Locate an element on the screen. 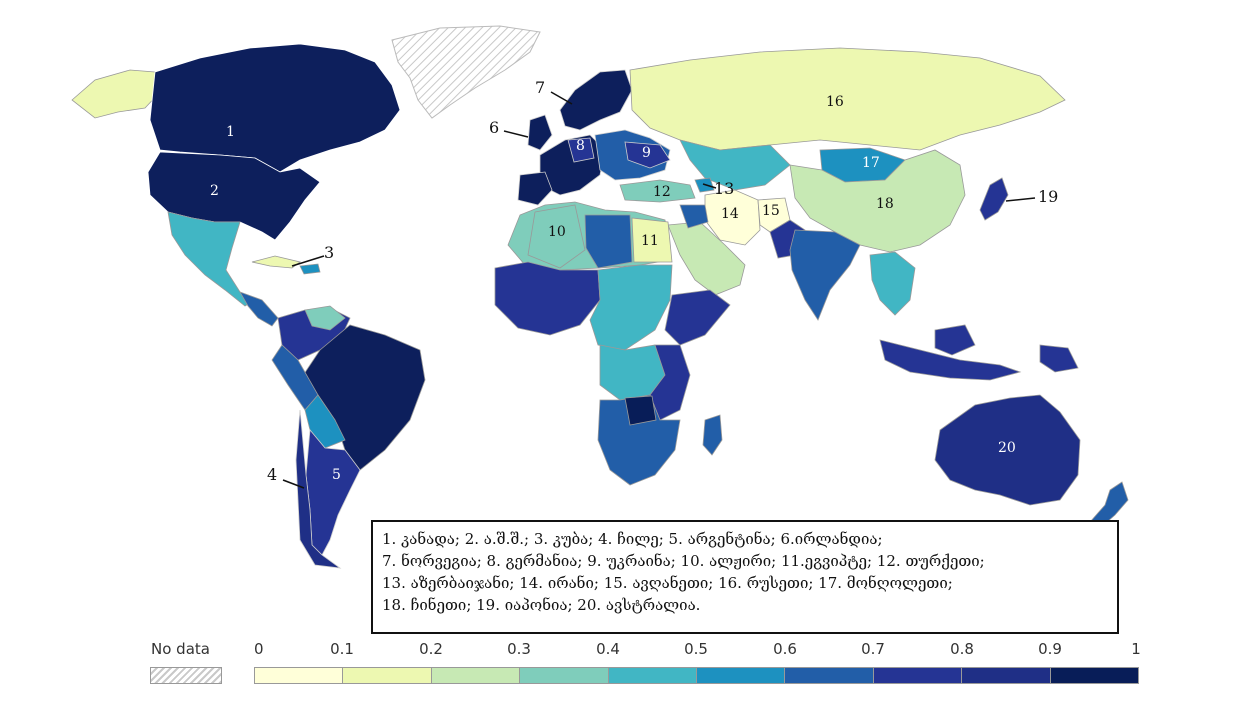  norway-sweden-region is located at coordinates (596, 100).